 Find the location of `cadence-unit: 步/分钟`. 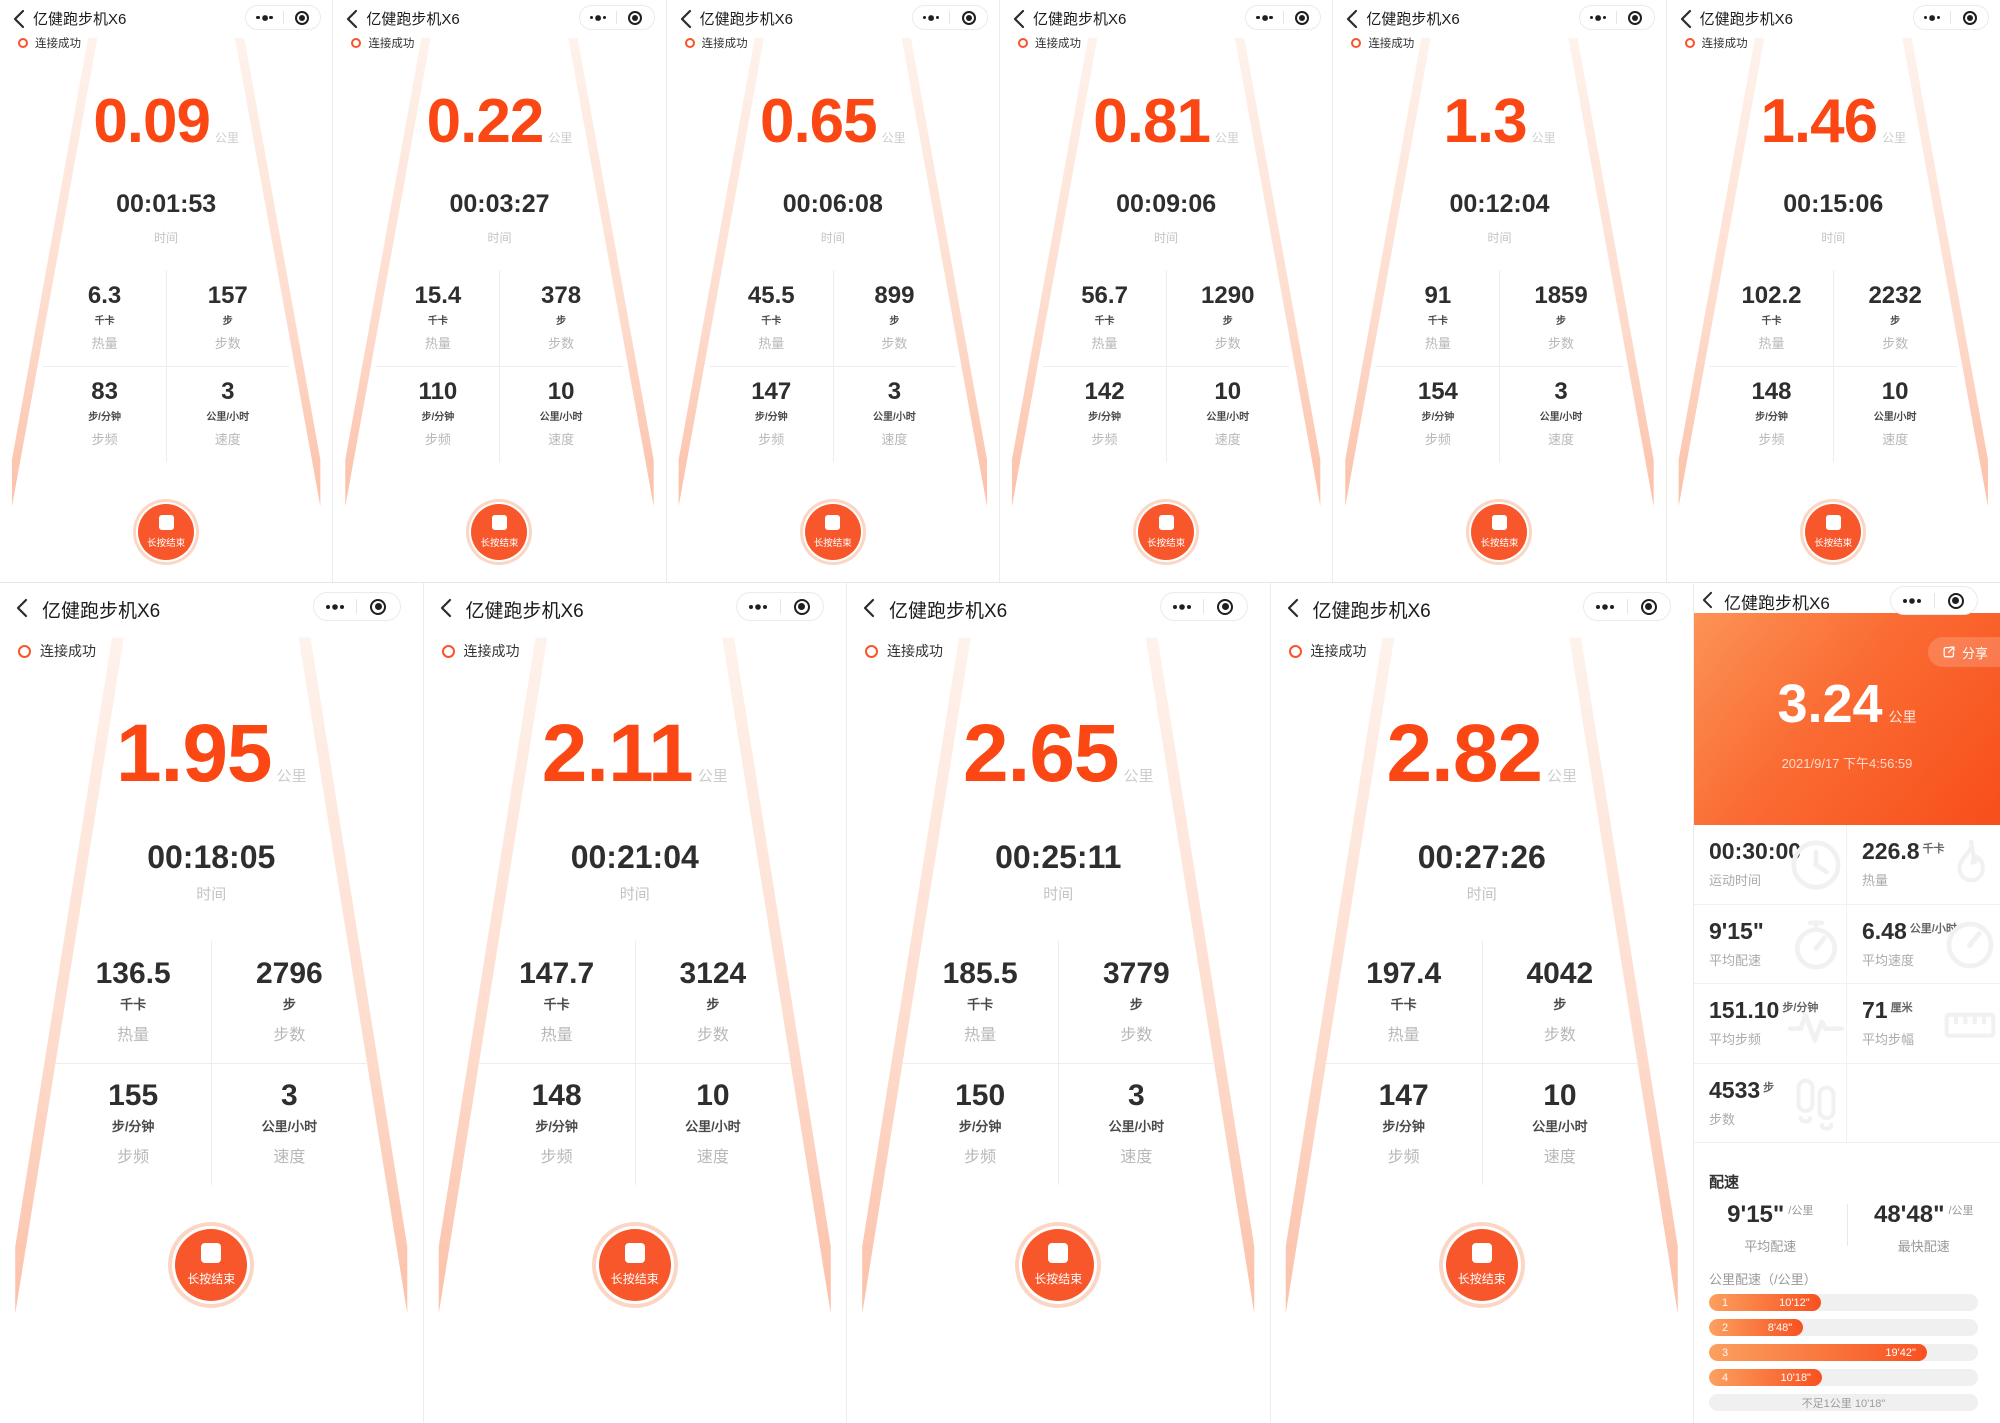

cadence-unit: 步/分钟 is located at coordinates (1104, 417).